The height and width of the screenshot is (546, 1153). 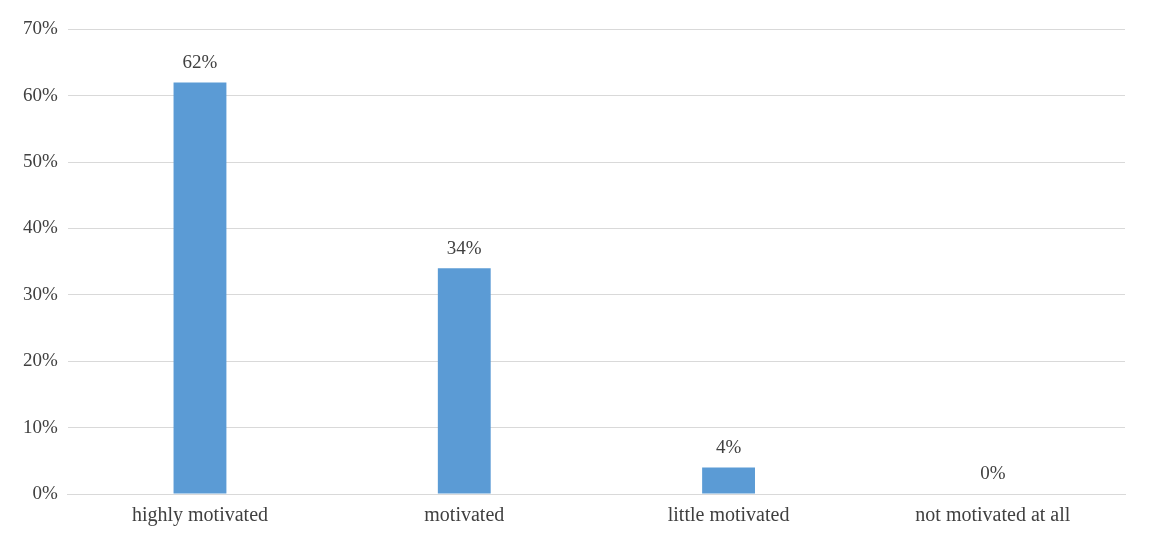 I want to click on y-tick-label: 10%, so click(x=40, y=426).